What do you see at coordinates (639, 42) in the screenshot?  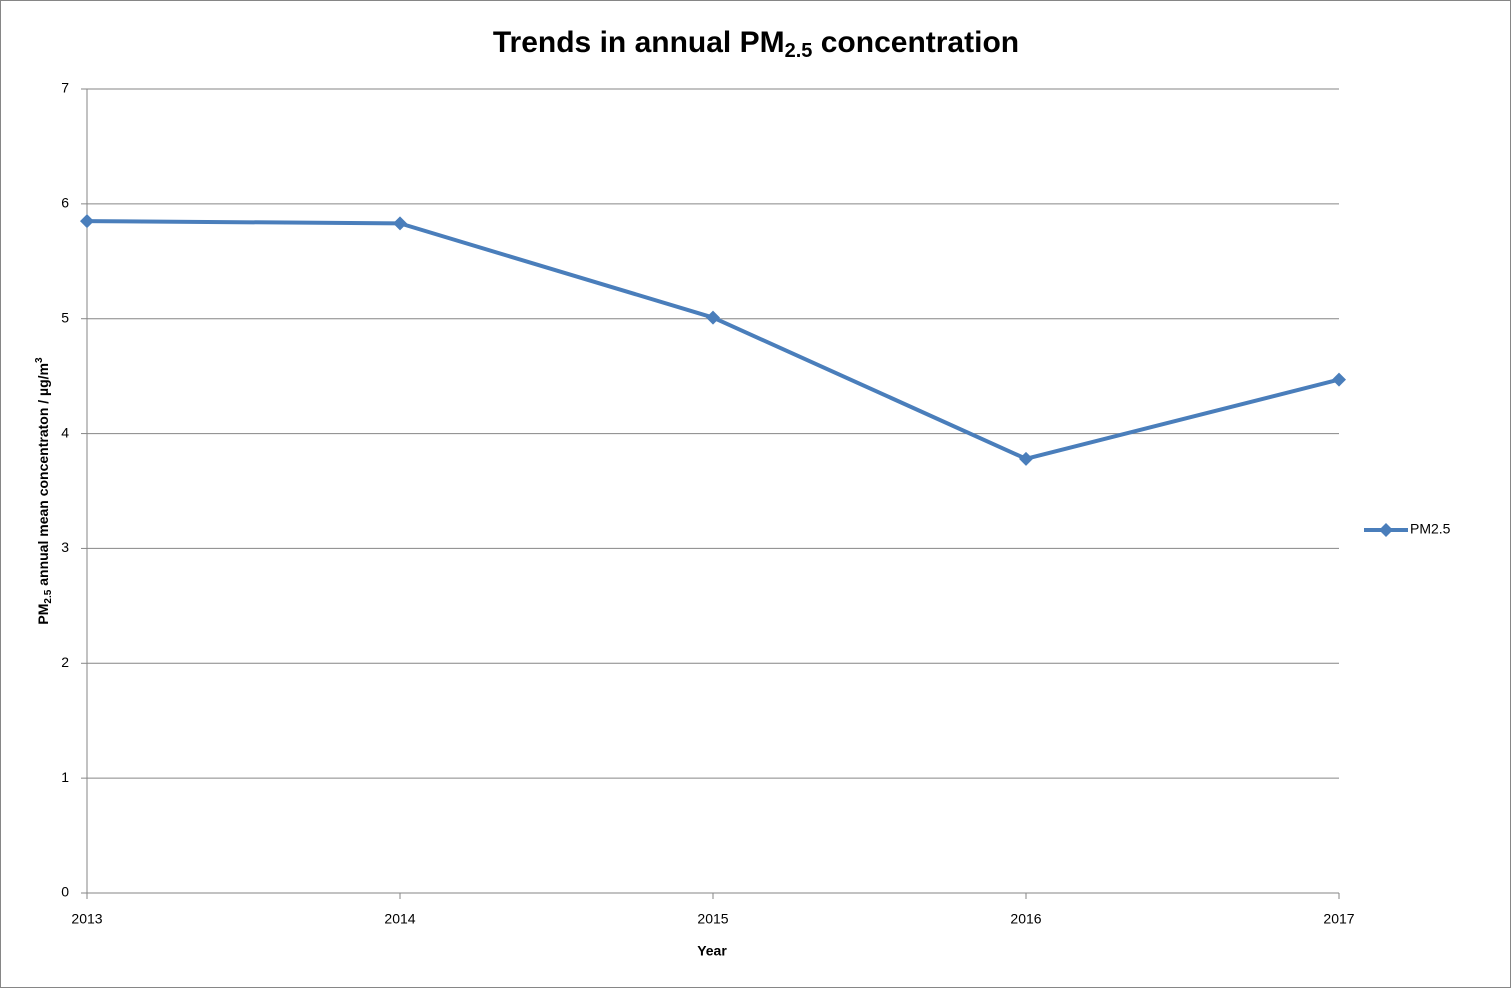 I see `title-part: Trends in annual PM` at bounding box center [639, 42].